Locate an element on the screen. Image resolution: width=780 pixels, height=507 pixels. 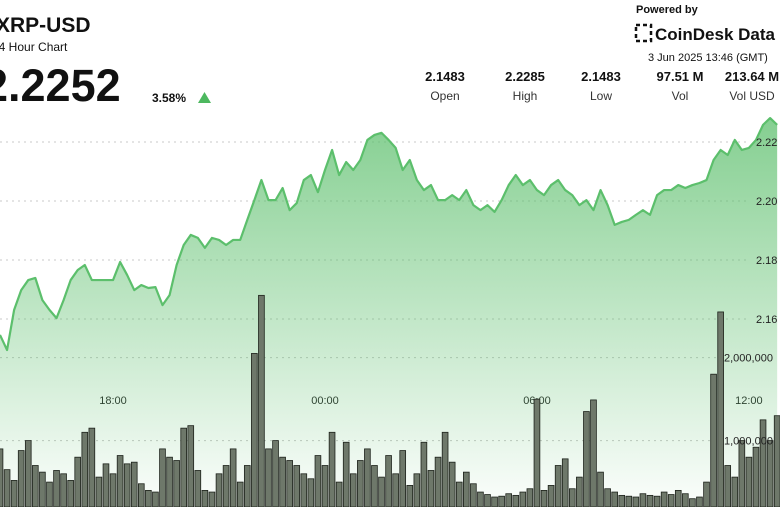
y2-tick-label: 1,000,000 is located at coordinates (748, 442).